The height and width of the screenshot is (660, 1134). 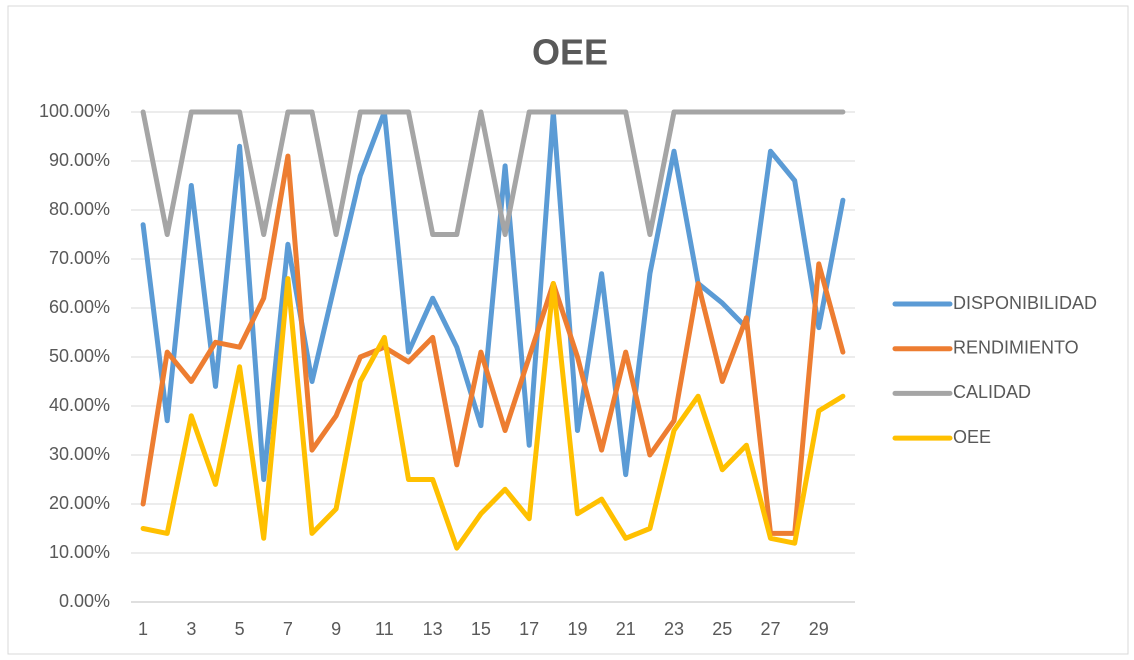 I want to click on y-tick-label: 70.00%, so click(x=79, y=258).